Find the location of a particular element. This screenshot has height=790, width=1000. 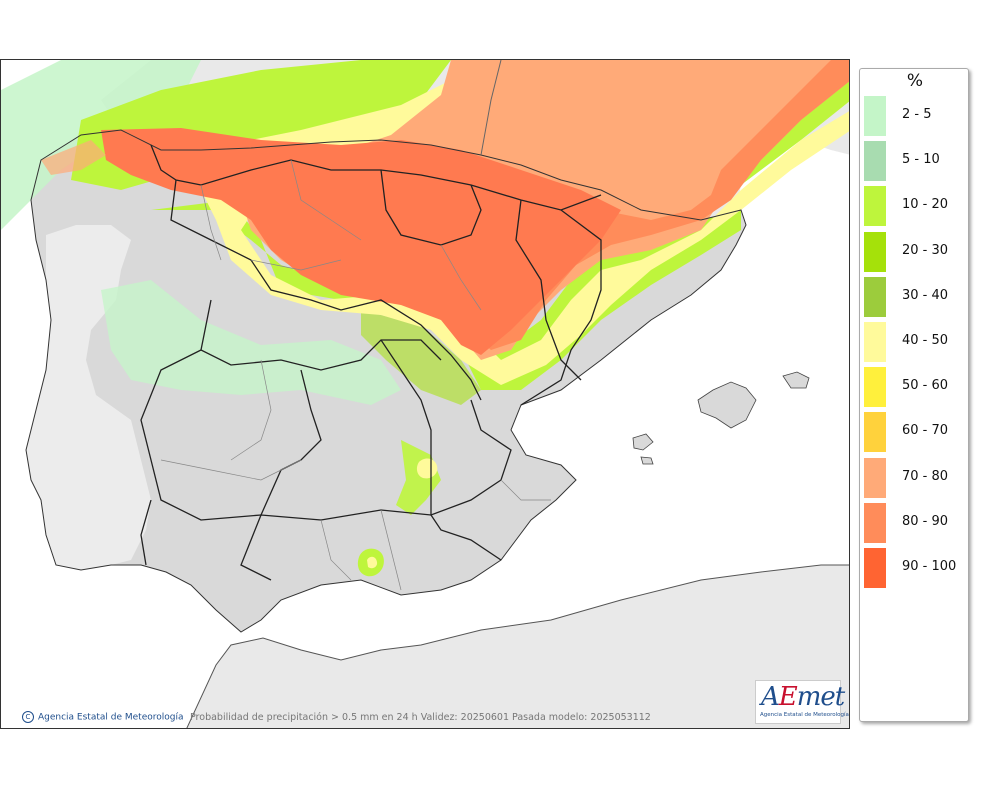

legend-unit: % is located at coordinates (915, 81).